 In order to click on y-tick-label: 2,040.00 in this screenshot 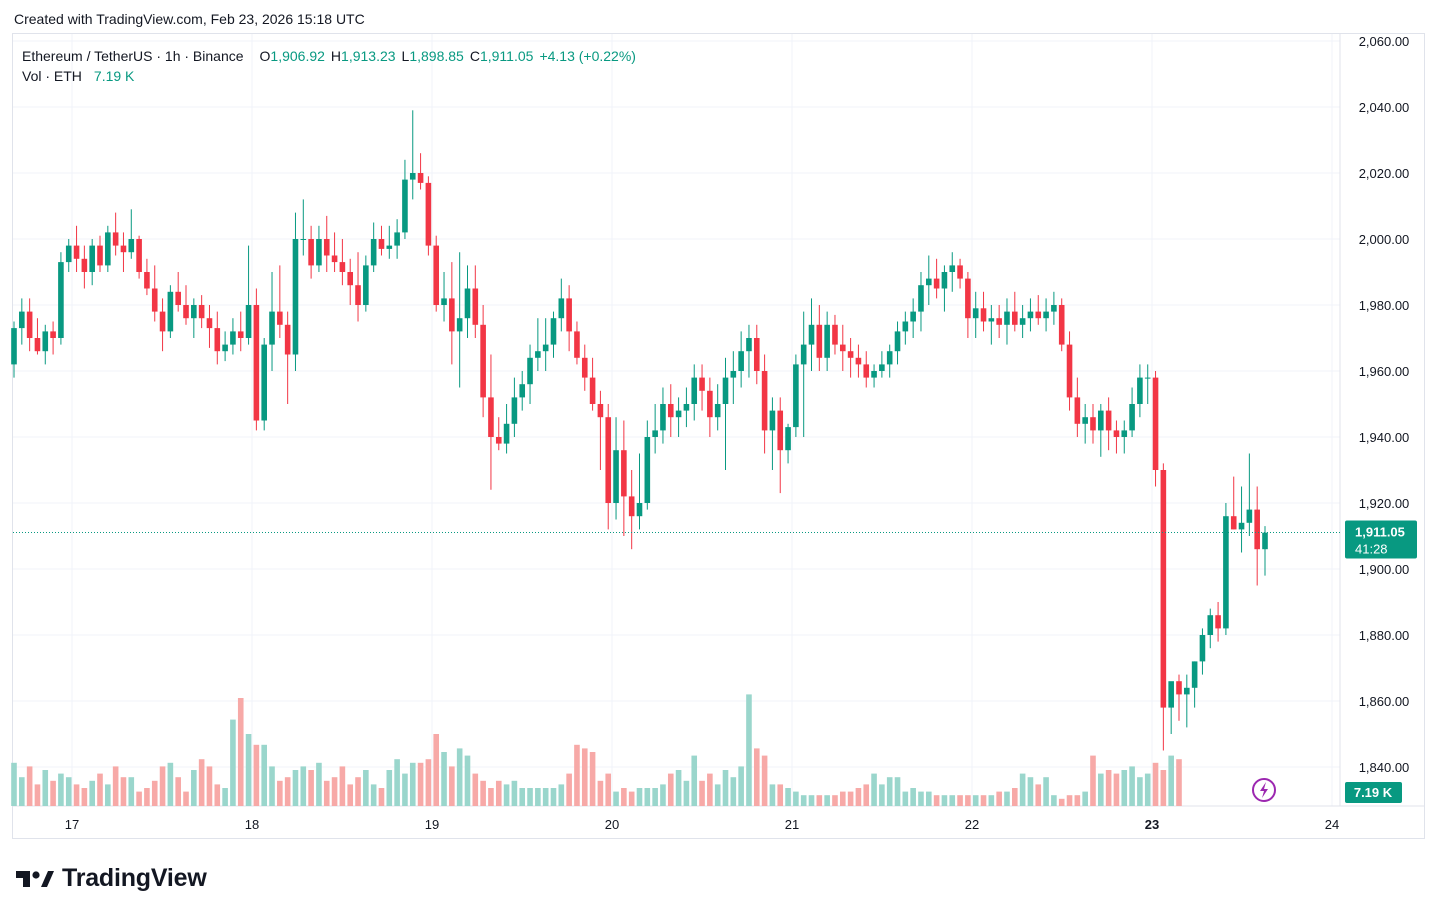, I will do `click(1384, 107)`.